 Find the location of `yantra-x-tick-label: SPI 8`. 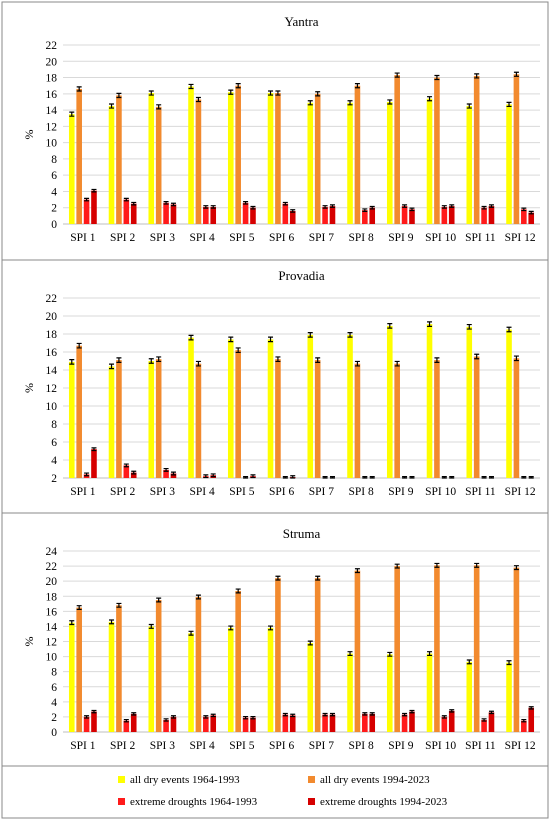

yantra-x-tick-label: SPI 8 is located at coordinates (361, 238).